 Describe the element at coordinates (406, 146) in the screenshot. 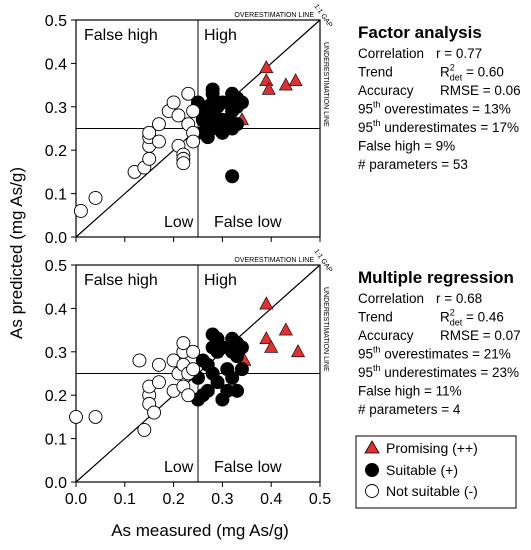

I see `stat-false-high: False high = 9%` at that location.